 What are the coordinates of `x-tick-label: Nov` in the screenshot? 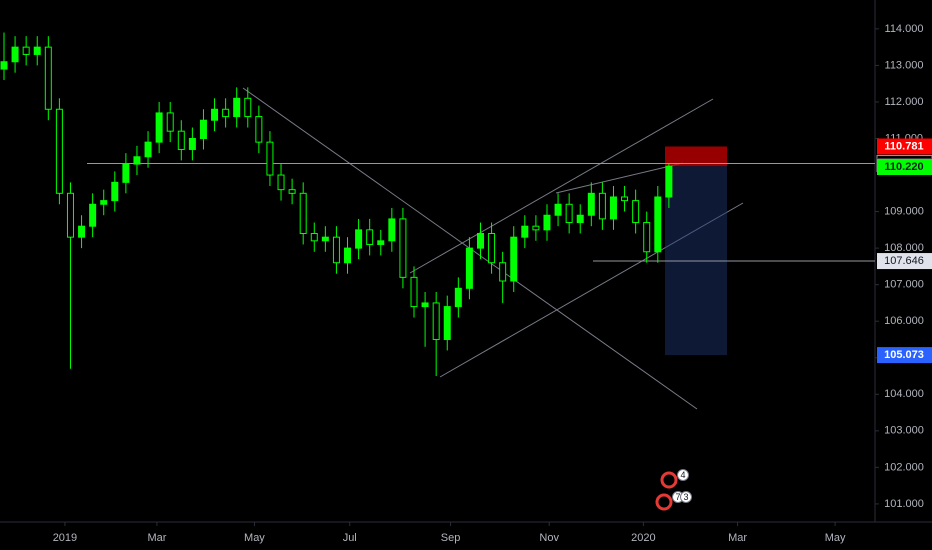 It's located at (549, 538).